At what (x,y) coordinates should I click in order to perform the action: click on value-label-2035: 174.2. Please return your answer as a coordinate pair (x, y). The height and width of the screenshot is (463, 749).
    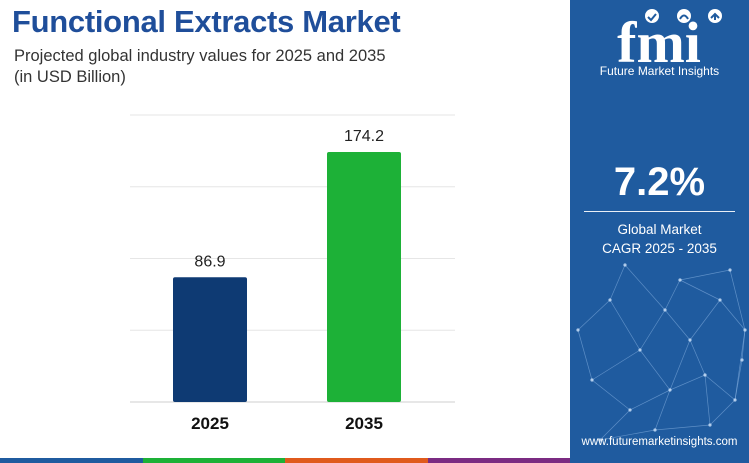
    Looking at the image, I should click on (364, 136).